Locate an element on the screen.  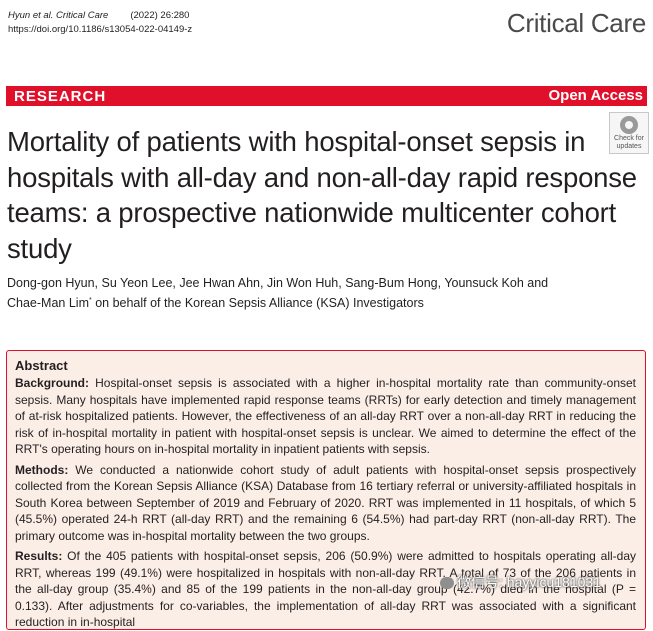
check-for-updates-badge: Check for updates is located at coordinates (629, 133).